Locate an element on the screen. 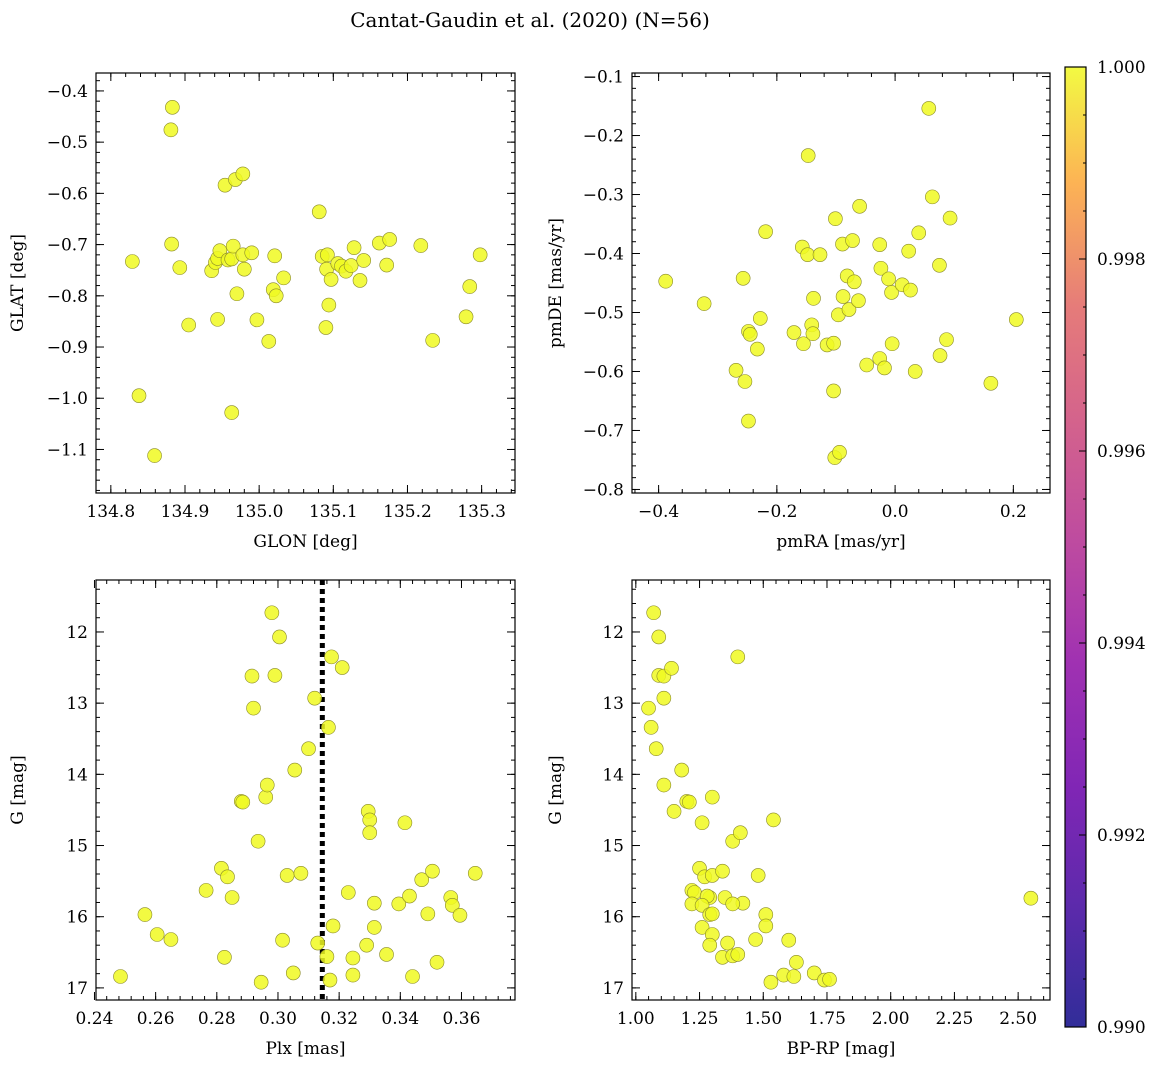 The image size is (1161, 1067). x-tick-label: 135.1 is located at coordinates (333, 512).